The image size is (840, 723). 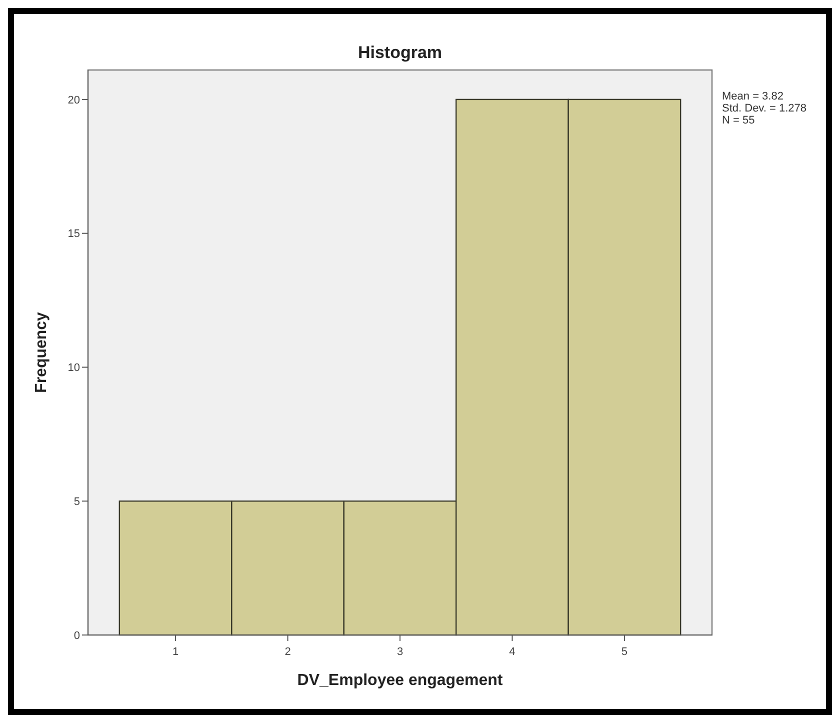 What do you see at coordinates (738, 120) in the screenshot?
I see `text: N = 55` at bounding box center [738, 120].